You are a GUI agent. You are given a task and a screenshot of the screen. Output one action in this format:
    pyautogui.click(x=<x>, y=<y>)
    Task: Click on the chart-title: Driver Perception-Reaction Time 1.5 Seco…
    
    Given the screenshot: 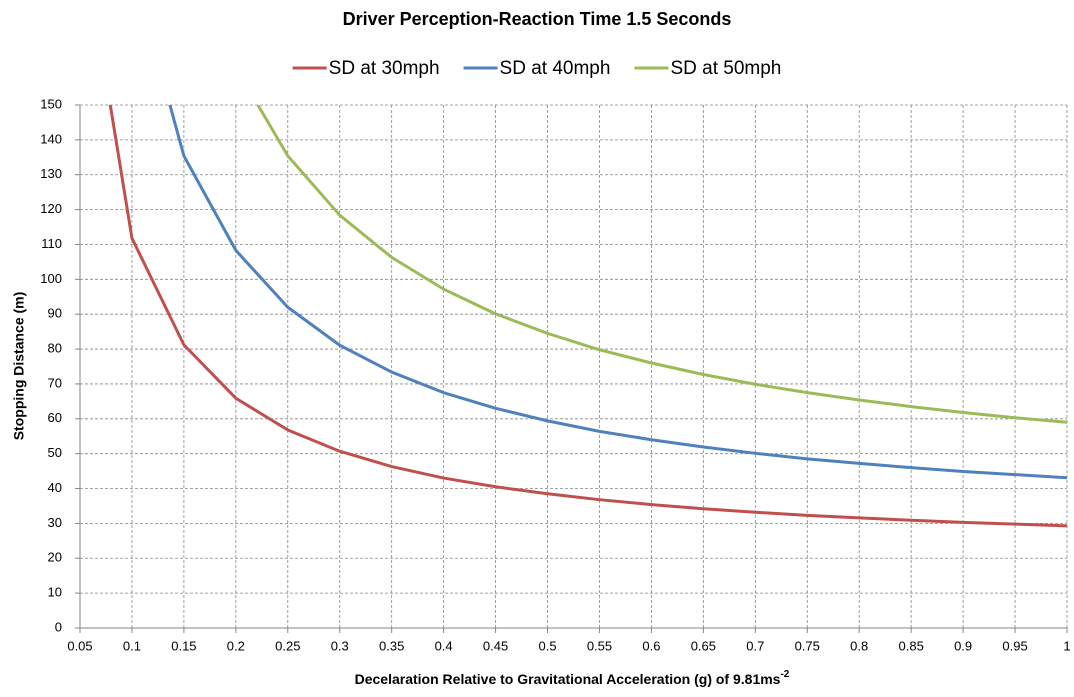 What is the action you would take?
    pyautogui.click(x=537, y=19)
    